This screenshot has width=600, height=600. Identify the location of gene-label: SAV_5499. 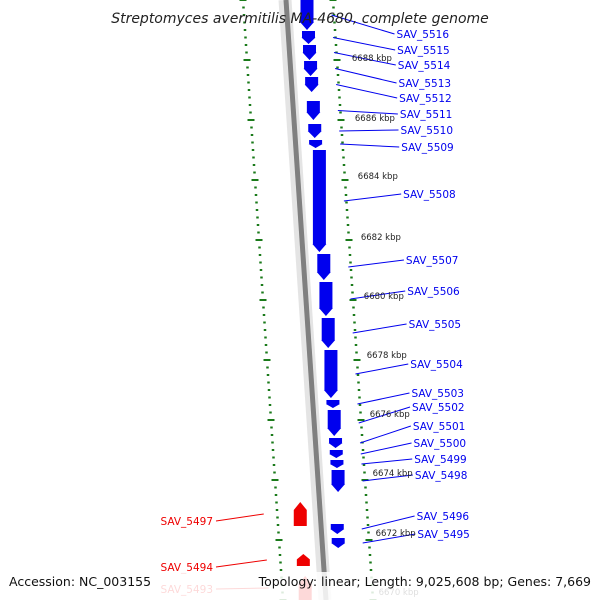
(440, 460).